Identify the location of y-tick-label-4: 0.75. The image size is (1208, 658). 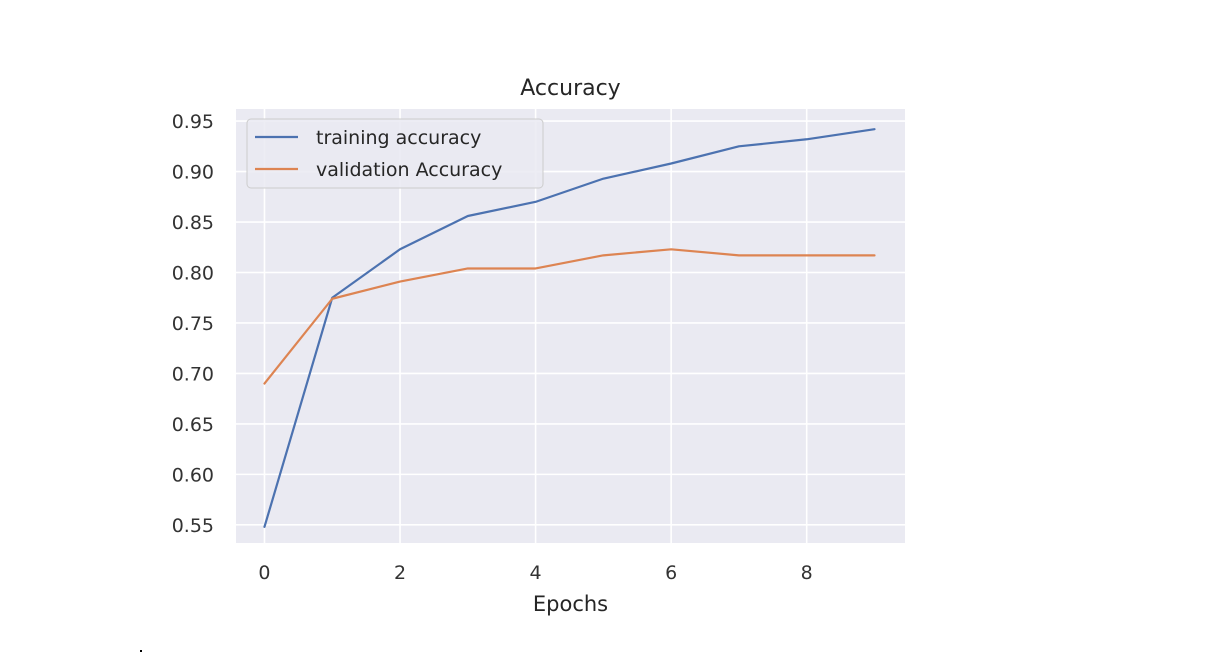
(193, 324).